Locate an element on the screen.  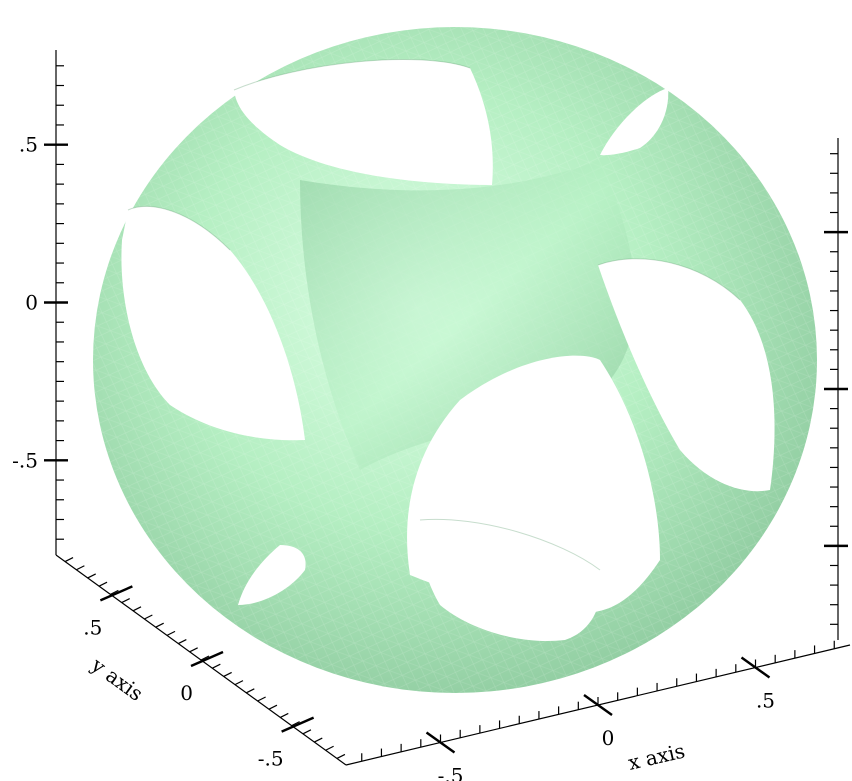
y-axis-ticks: .5 0 -.5 is located at coordinates (205, 664).